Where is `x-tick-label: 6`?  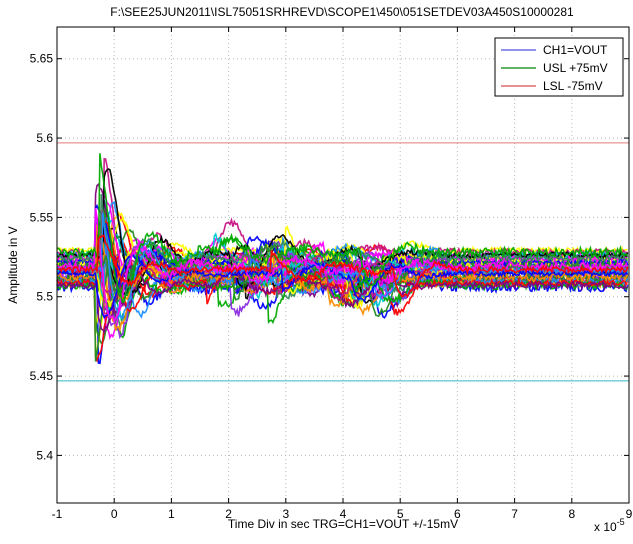 x-tick-label: 6 is located at coordinates (457, 514).